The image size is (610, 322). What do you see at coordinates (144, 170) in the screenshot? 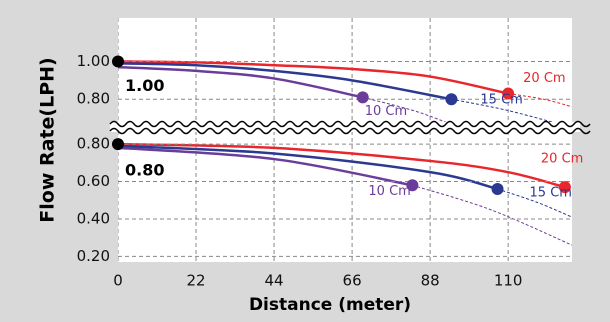
I see `annotation: 0.80` at bounding box center [144, 170].